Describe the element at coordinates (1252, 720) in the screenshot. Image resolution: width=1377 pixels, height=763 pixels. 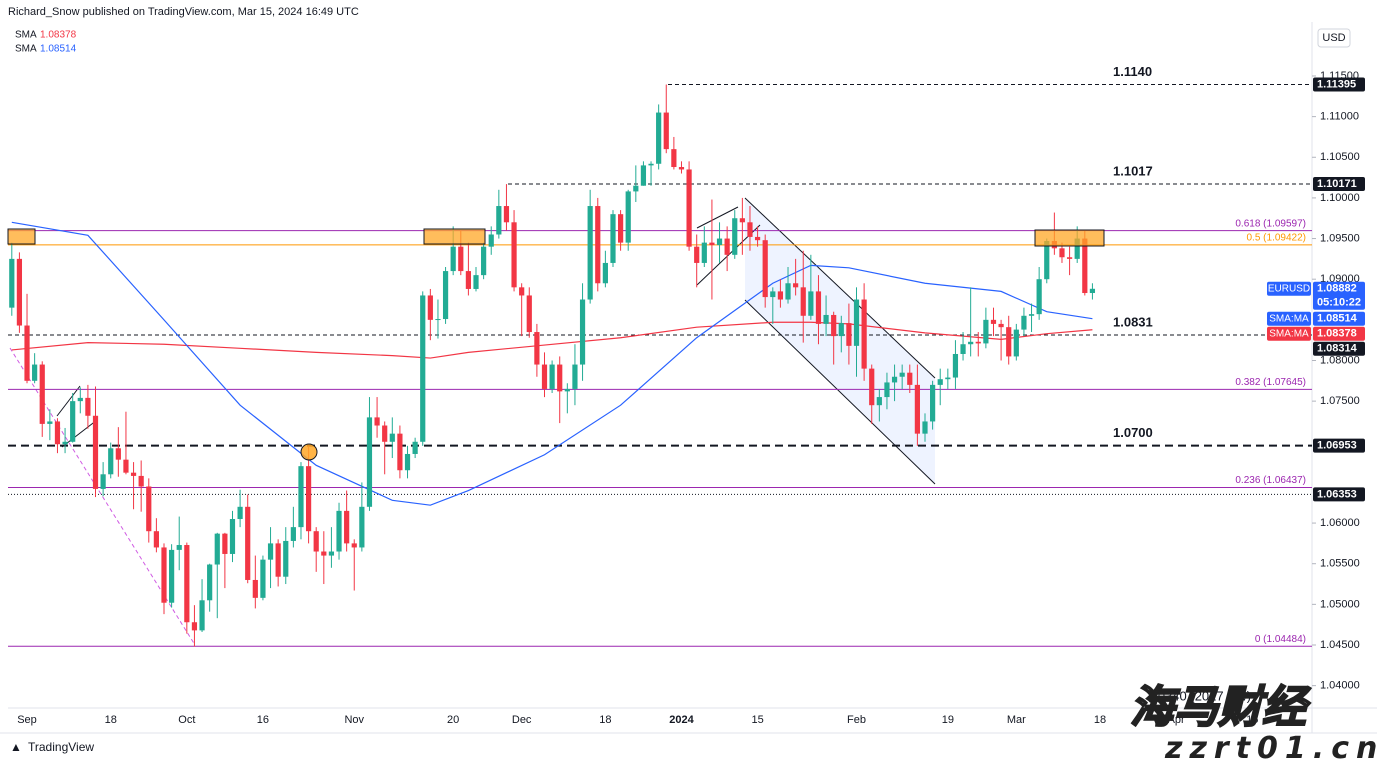
I see `x-tick-label: 15` at that location.